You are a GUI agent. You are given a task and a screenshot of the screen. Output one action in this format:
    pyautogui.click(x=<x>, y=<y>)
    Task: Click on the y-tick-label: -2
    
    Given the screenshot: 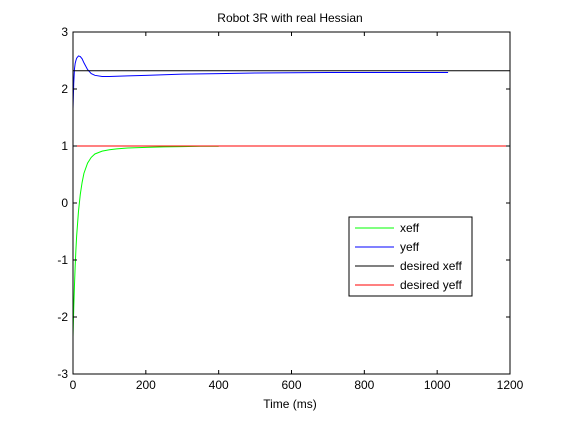 What is the action you would take?
    pyautogui.click(x=62, y=317)
    